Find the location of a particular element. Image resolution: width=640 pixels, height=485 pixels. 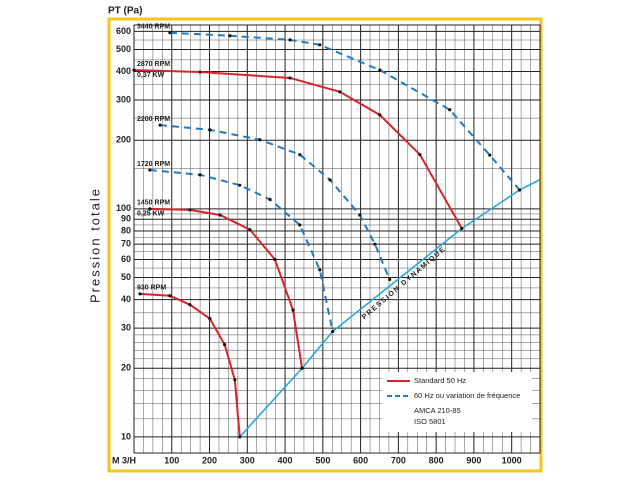

x-tick-label: 500 is located at coordinates (322, 460).